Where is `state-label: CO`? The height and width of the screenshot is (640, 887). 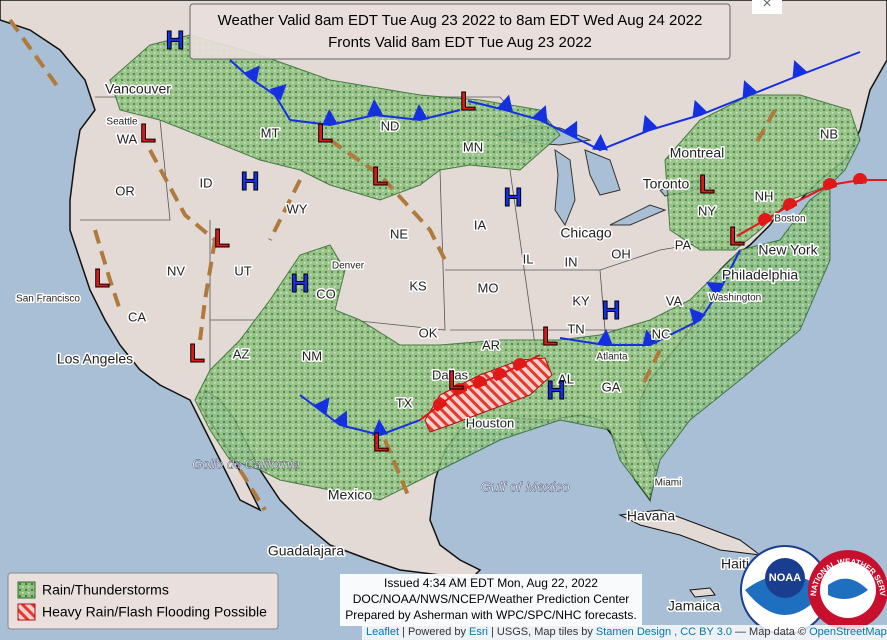
state-label: CO is located at coordinates (326, 293).